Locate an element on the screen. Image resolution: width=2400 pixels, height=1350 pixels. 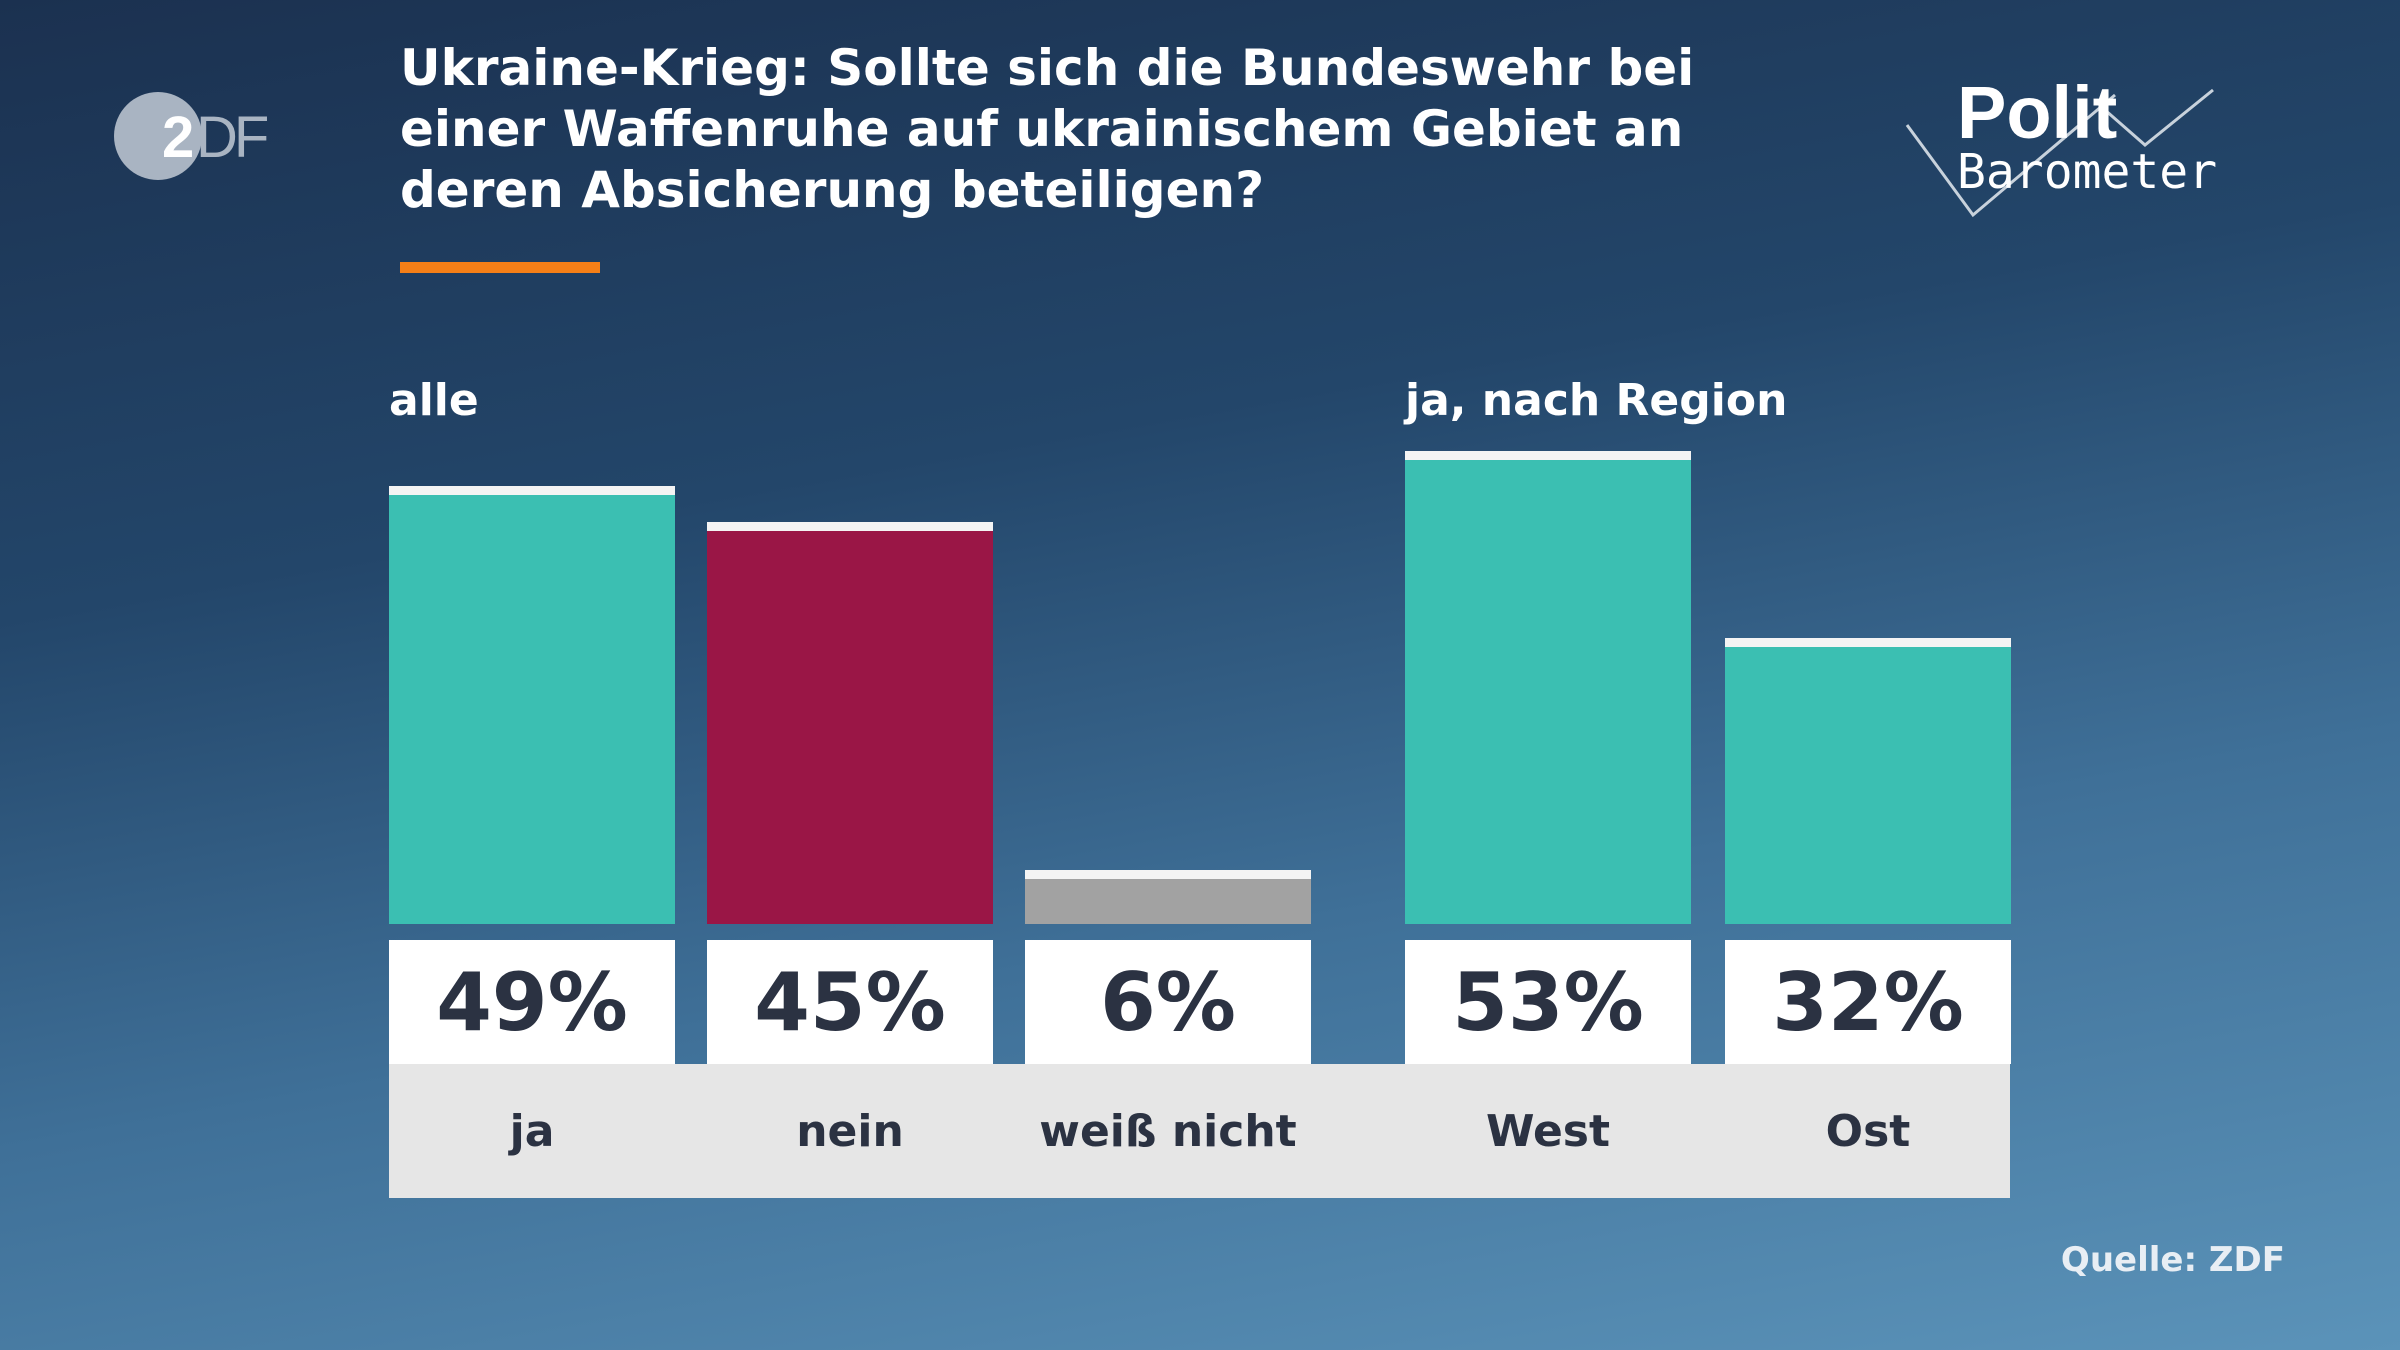
value-label: 53% is located at coordinates (1548, 1002).